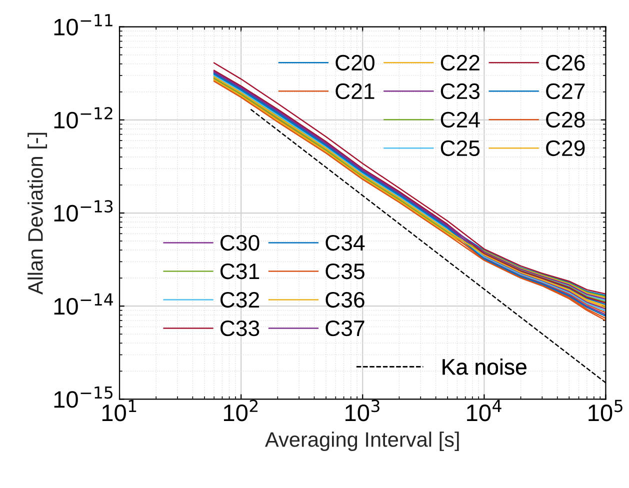 The height and width of the screenshot is (488, 629). Describe the element at coordinates (460, 120) in the screenshot. I see `legend-label: C24` at that location.